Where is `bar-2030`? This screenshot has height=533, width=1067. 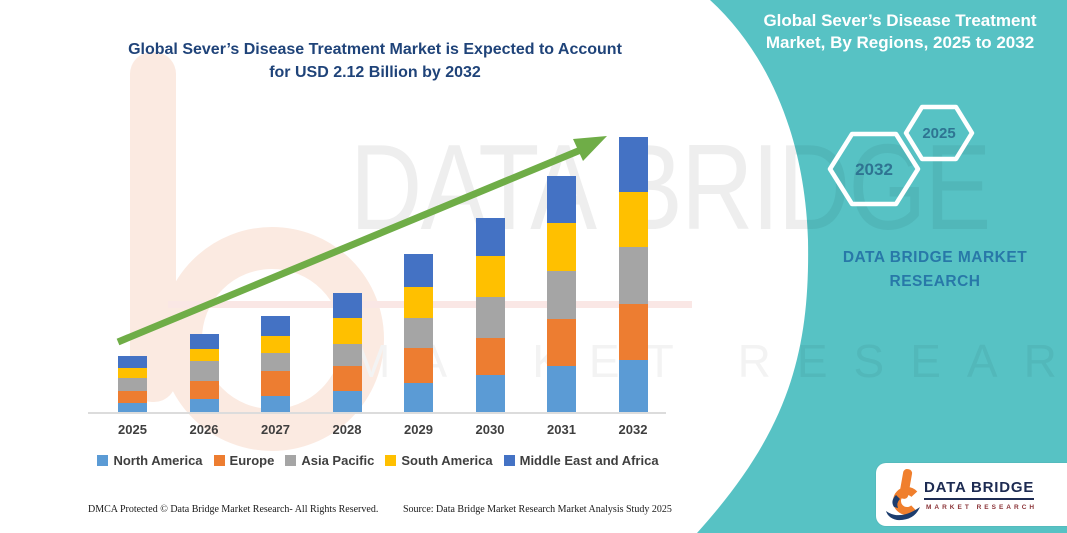
bar-2030 is located at coordinates (490, 315).